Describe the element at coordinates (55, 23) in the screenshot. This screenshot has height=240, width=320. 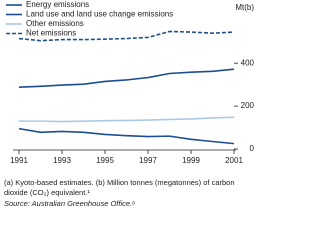
I see `legend-label: Other emissions` at that location.